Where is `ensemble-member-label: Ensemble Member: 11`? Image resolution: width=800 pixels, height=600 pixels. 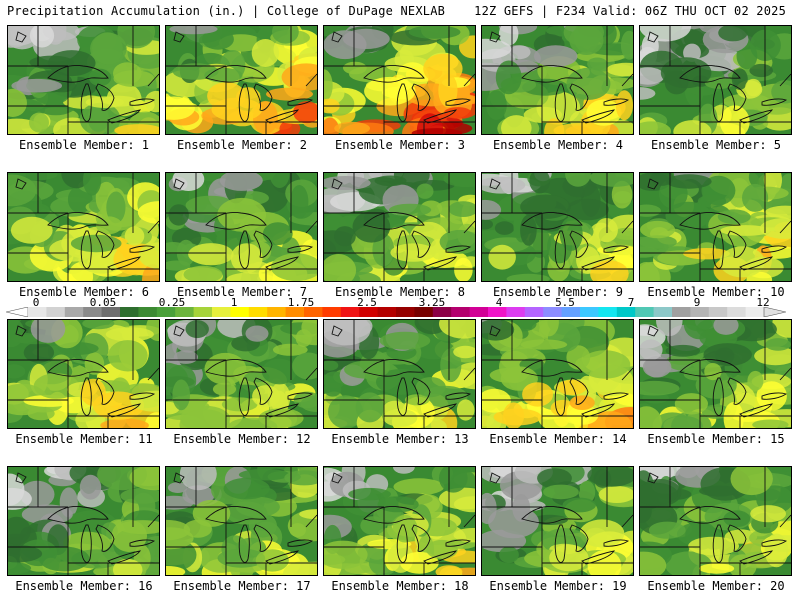
ensemble-member-label: Ensemble Member: 11 is located at coordinates (84, 439).